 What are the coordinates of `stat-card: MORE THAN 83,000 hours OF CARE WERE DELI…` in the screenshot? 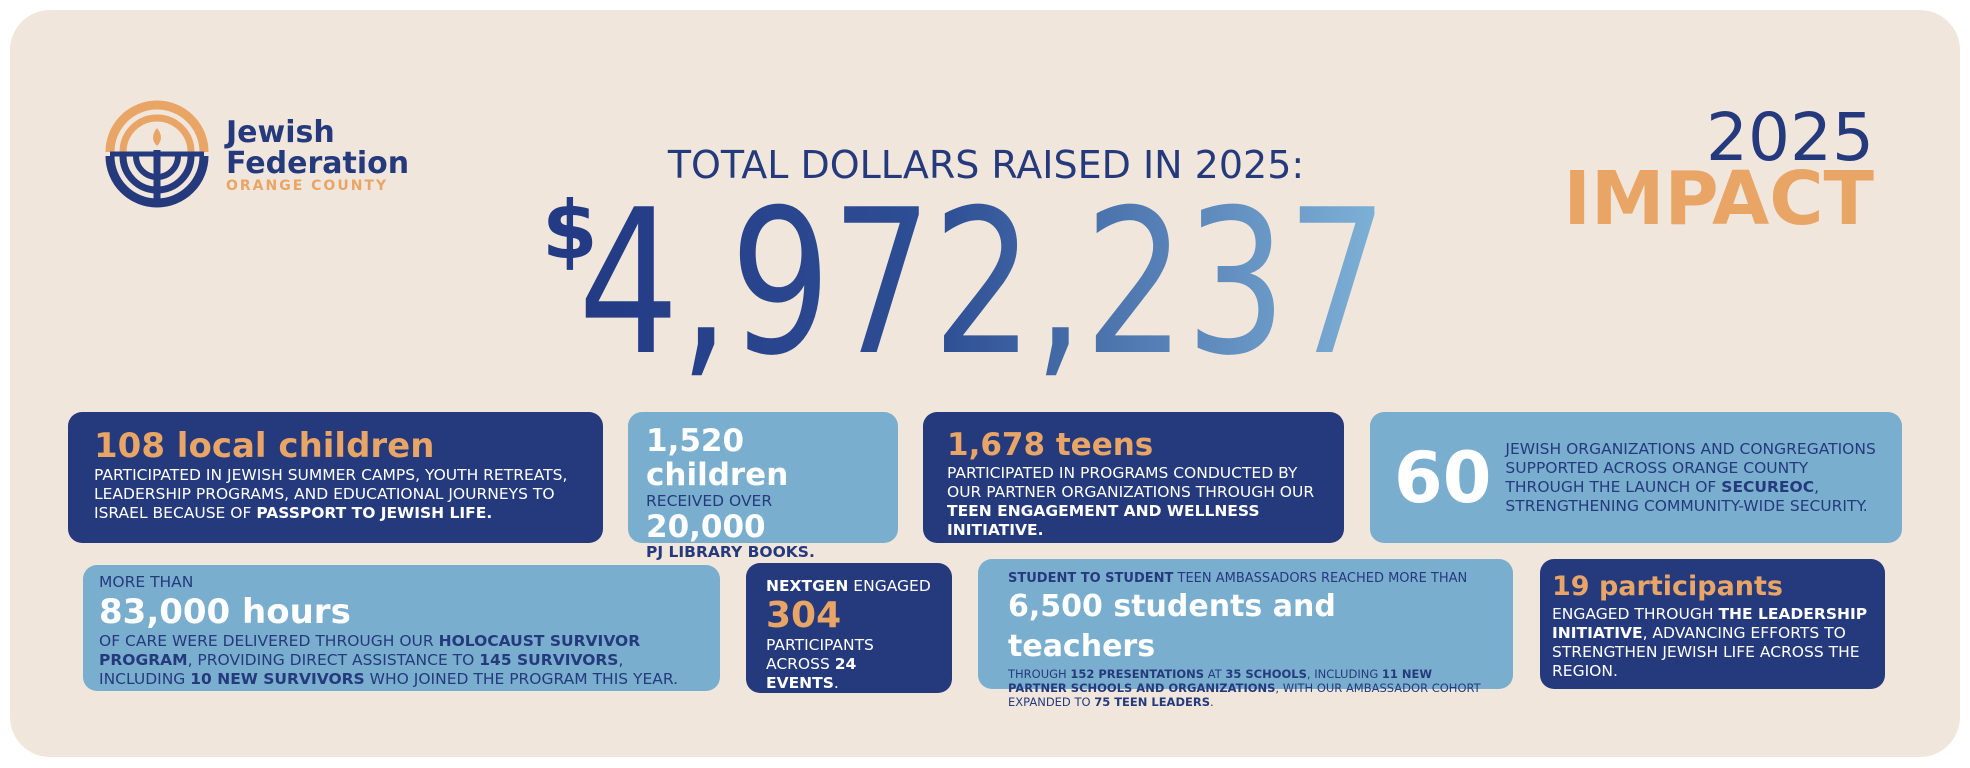 It's located at (401, 628).